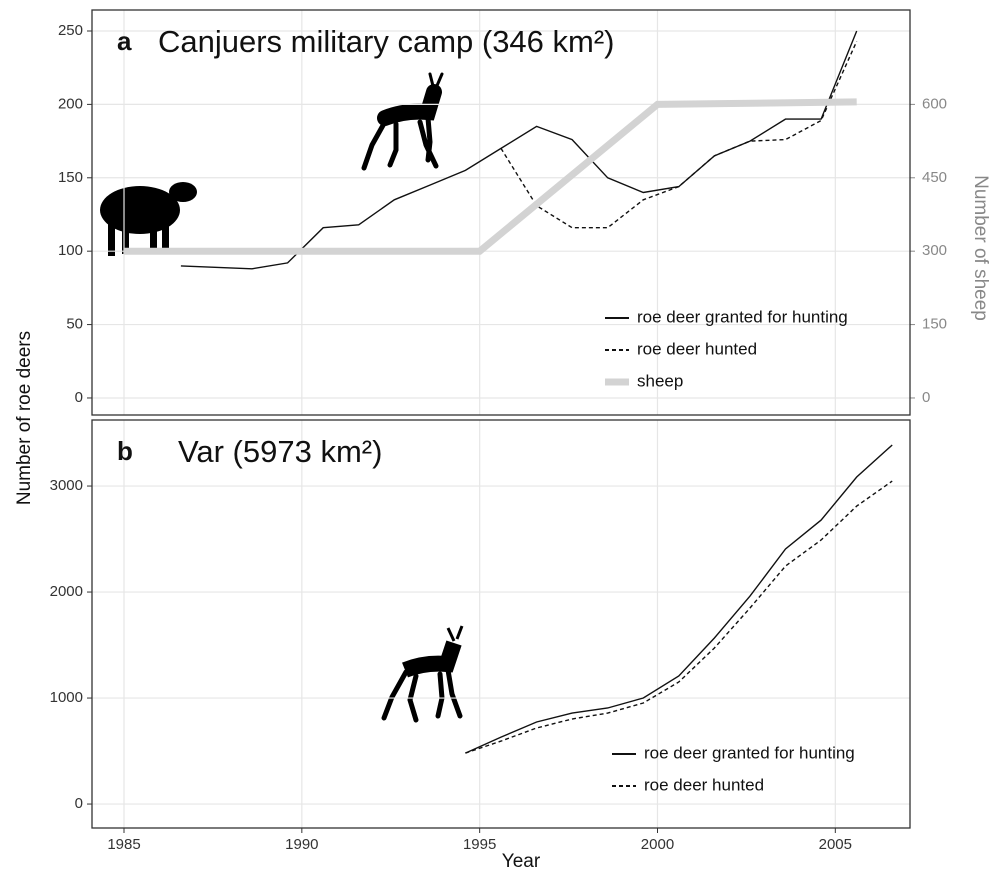 The image size is (1003, 881). I want to click on y2-tick-label: 0, so click(926, 397).